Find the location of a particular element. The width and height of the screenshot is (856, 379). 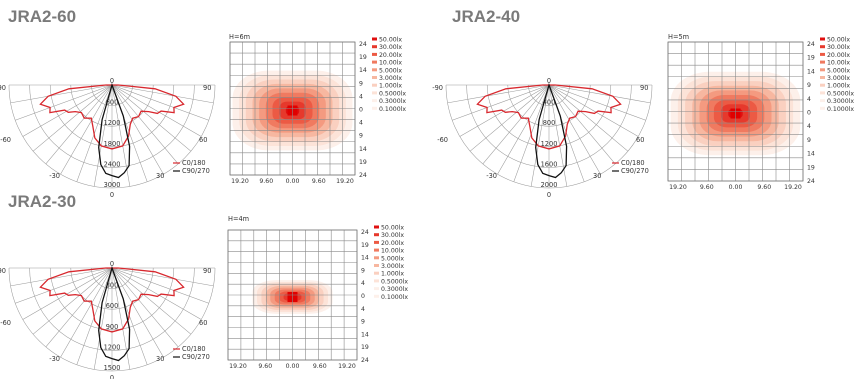

panel-title: JRA2-60 is located at coordinates (42, 16).